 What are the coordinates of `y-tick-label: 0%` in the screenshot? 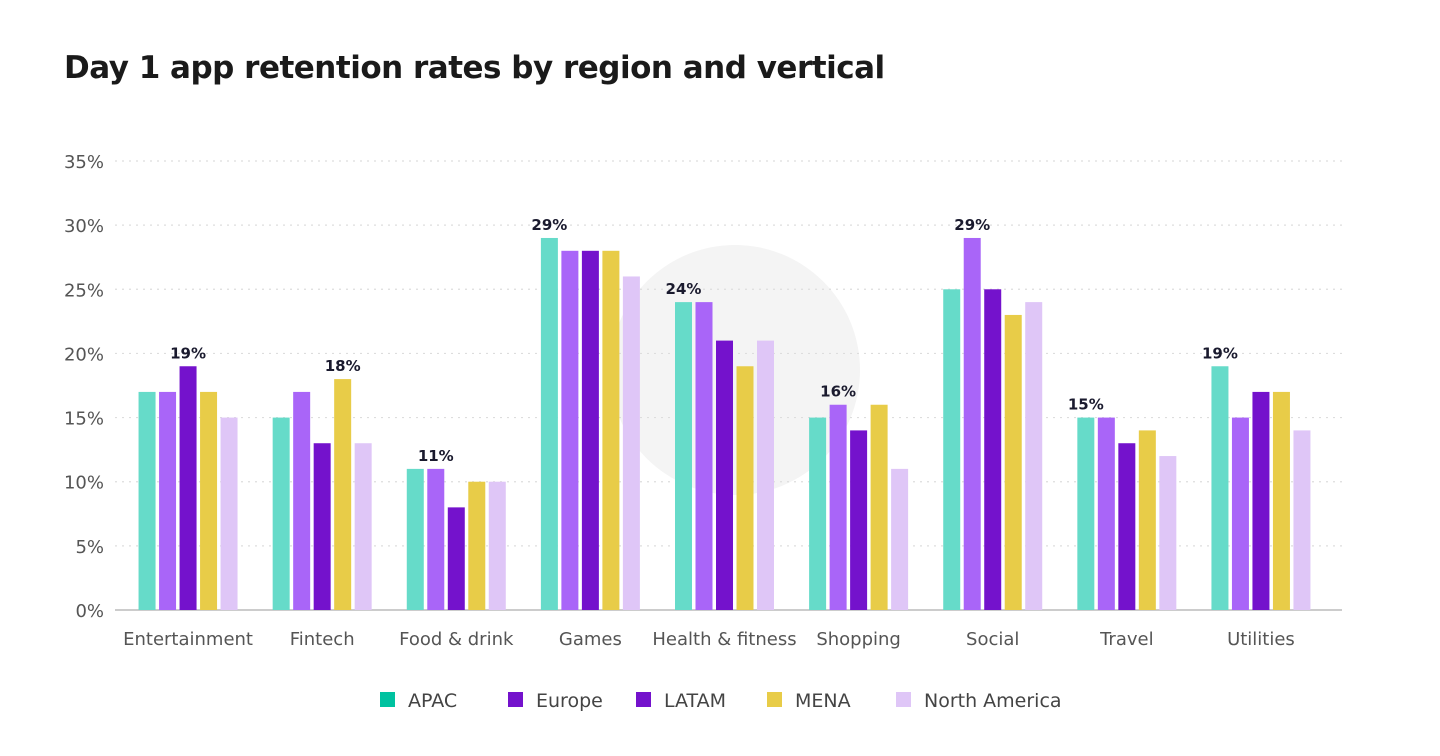 It's located at (89, 611).